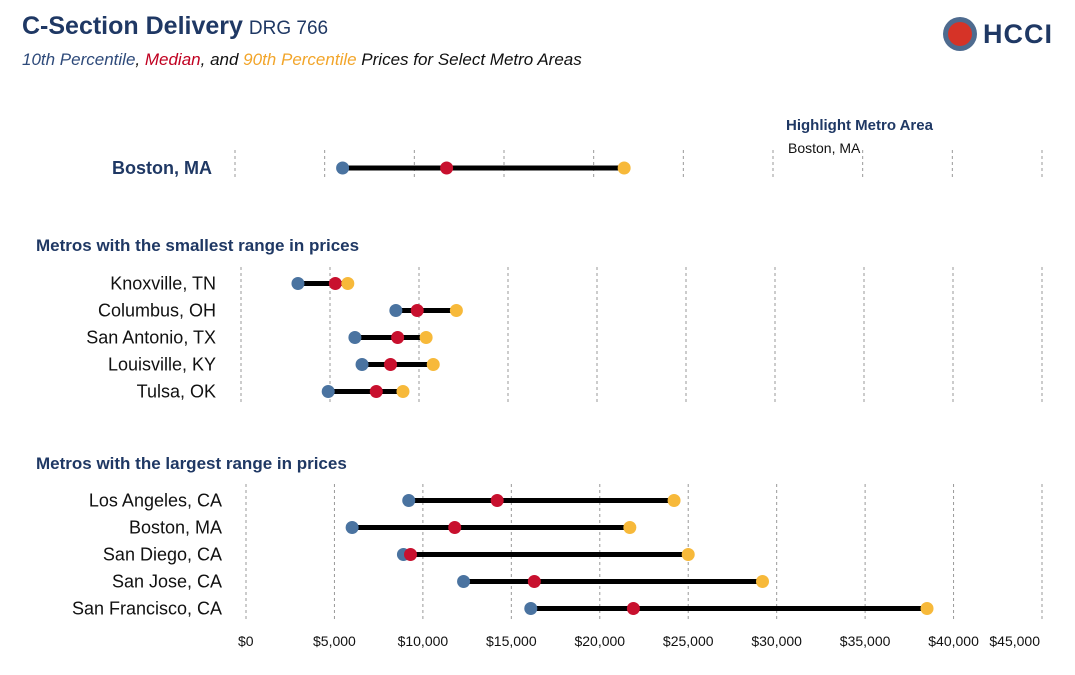  What do you see at coordinates (147, 609) in the screenshot?
I see `metro-label: San Francisco, CA` at bounding box center [147, 609].